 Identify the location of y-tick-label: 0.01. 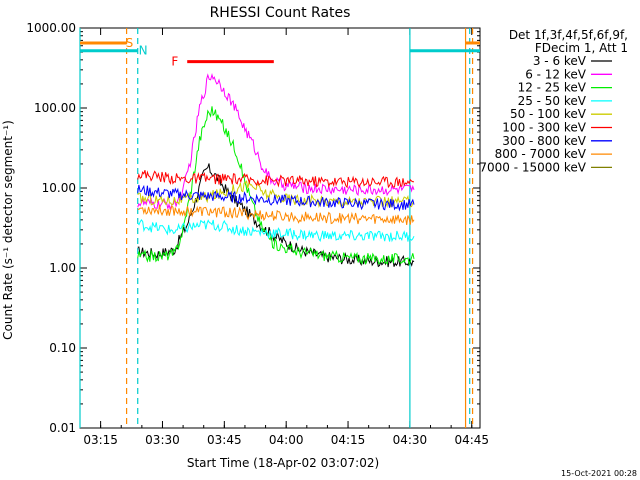
(62, 428).